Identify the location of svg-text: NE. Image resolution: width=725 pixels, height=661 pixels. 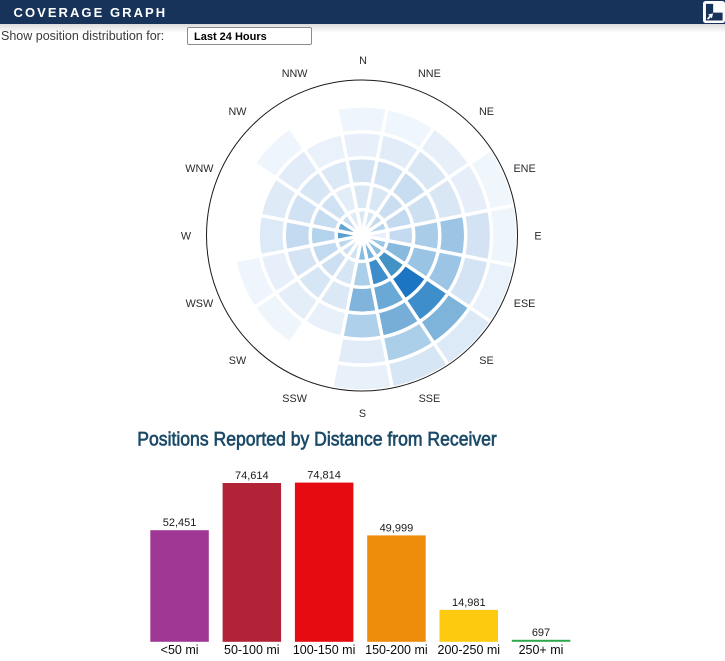
(486, 112).